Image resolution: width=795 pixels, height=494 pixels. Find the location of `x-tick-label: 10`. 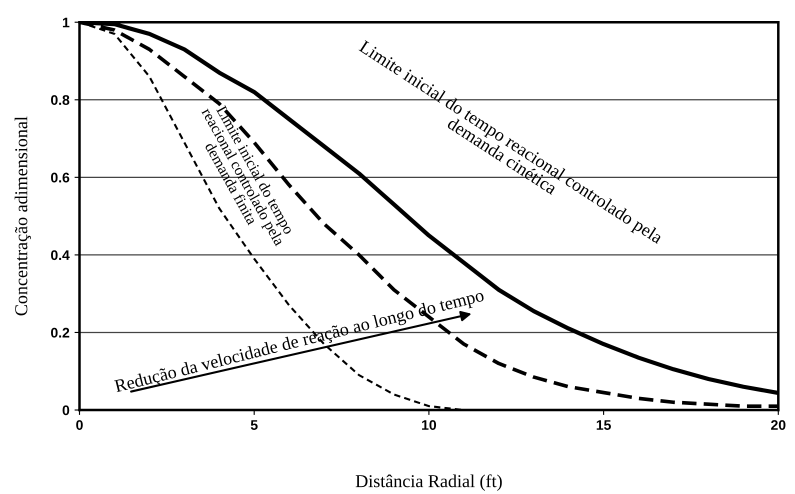

x-tick-label: 10 is located at coordinates (429, 425).